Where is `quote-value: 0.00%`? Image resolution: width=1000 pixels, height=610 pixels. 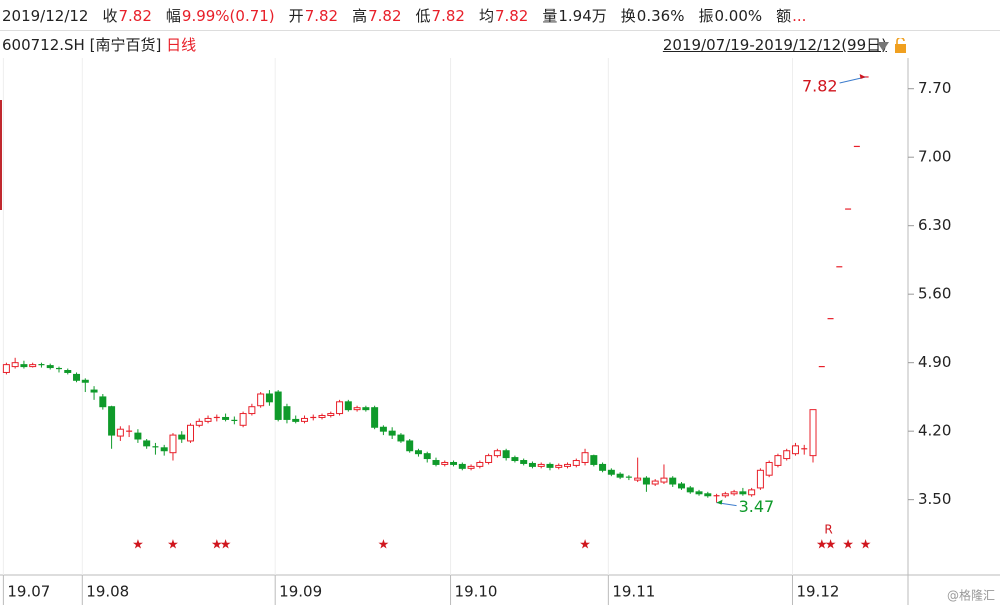 quote-value: 0.00% is located at coordinates (738, 16).